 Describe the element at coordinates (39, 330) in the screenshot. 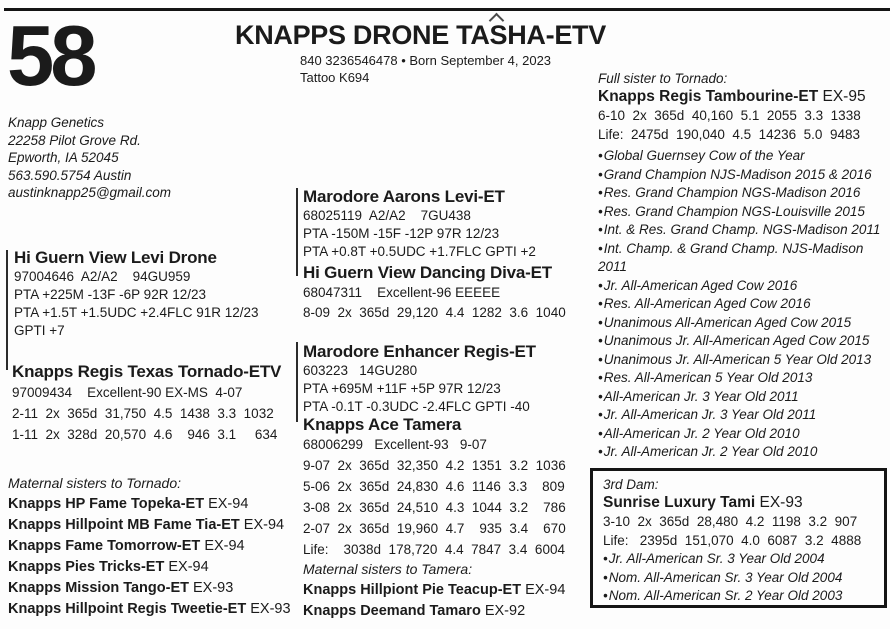

I see `sire-gpti-line: GPTI +7` at that location.